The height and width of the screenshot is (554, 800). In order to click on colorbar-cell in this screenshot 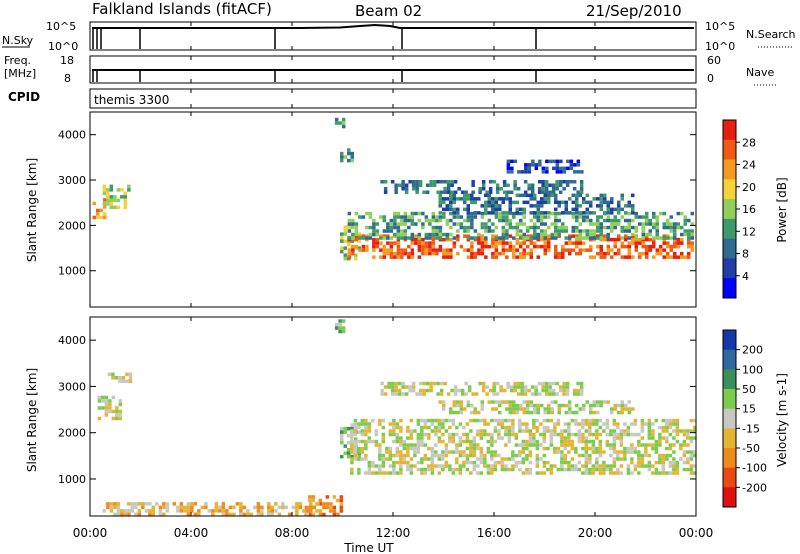, I will do `click(729, 229)`.